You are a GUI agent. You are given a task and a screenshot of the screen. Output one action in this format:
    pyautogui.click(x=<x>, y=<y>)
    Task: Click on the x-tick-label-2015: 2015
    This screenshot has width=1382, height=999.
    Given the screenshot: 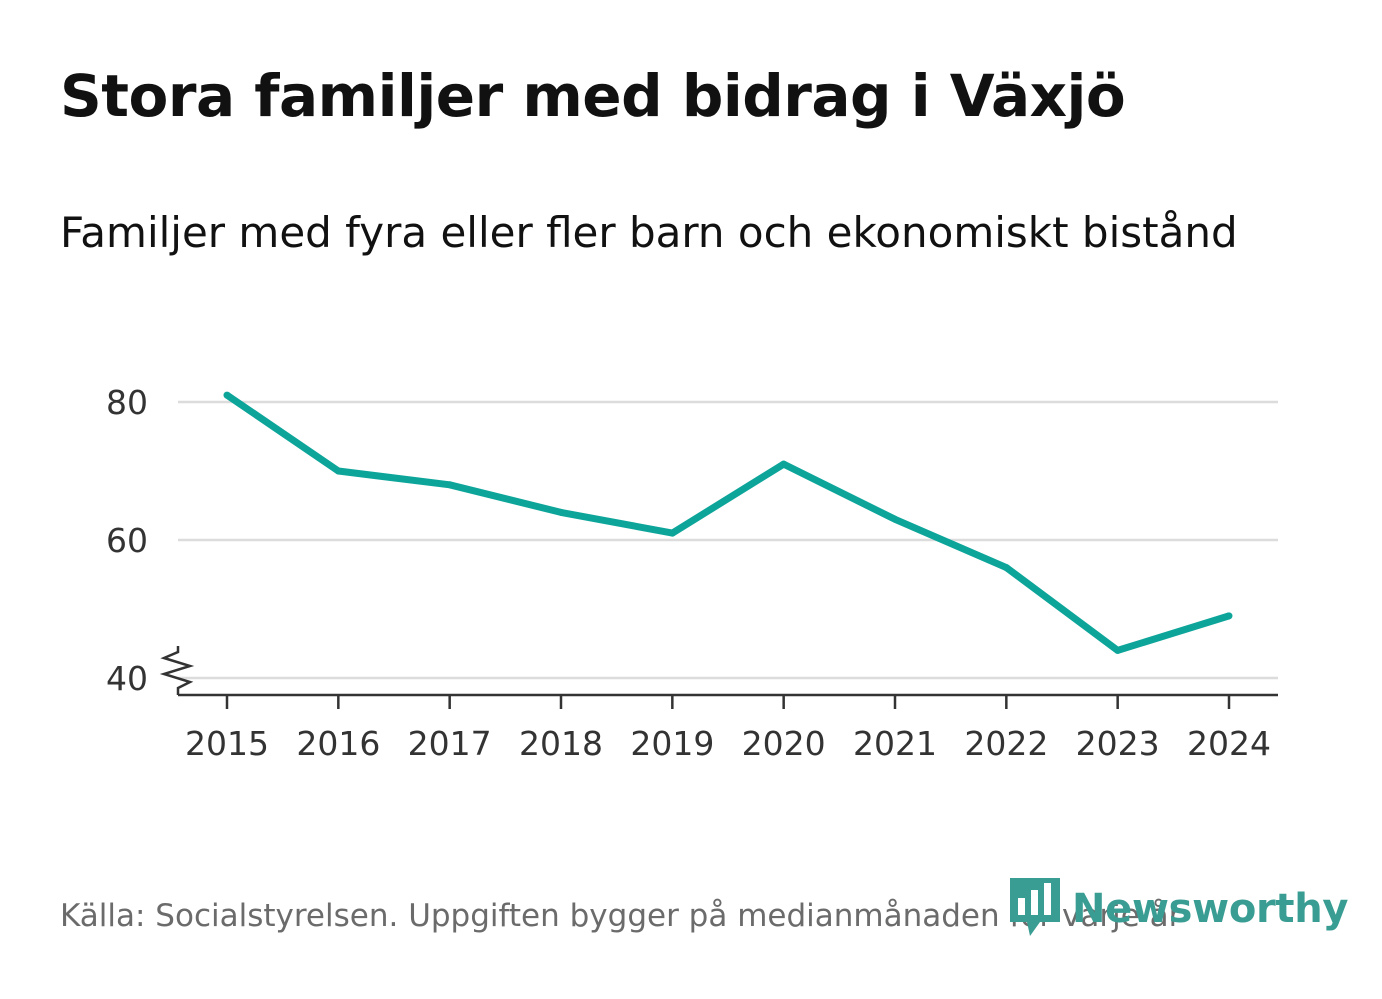 What is the action you would take?
    pyautogui.click(x=227, y=743)
    